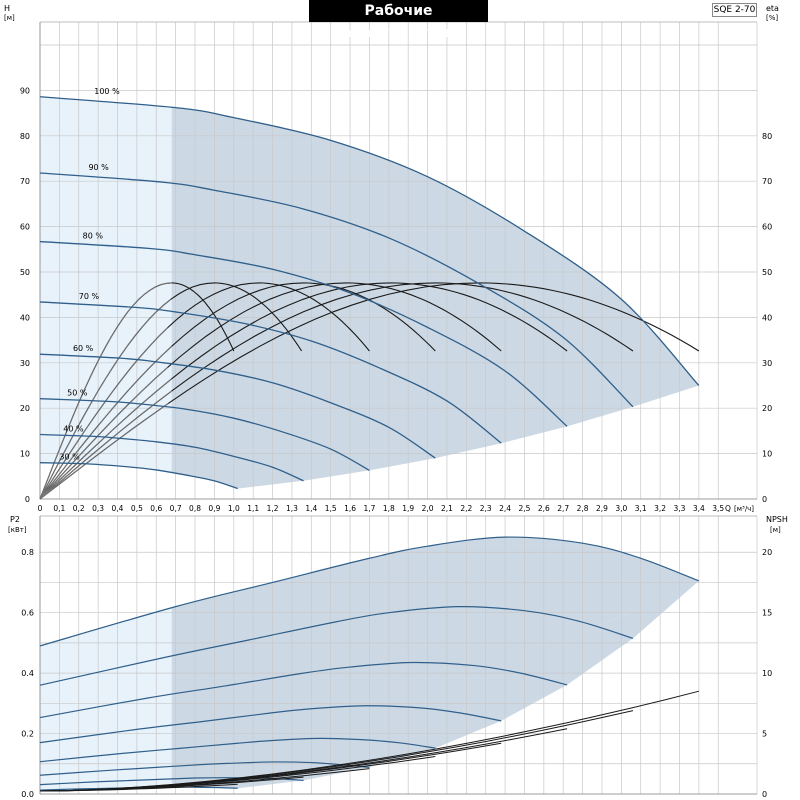 Image resolution: width=800 pixels, height=800 pixels. I want to click on h-tick-label: 40, so click(25, 317).